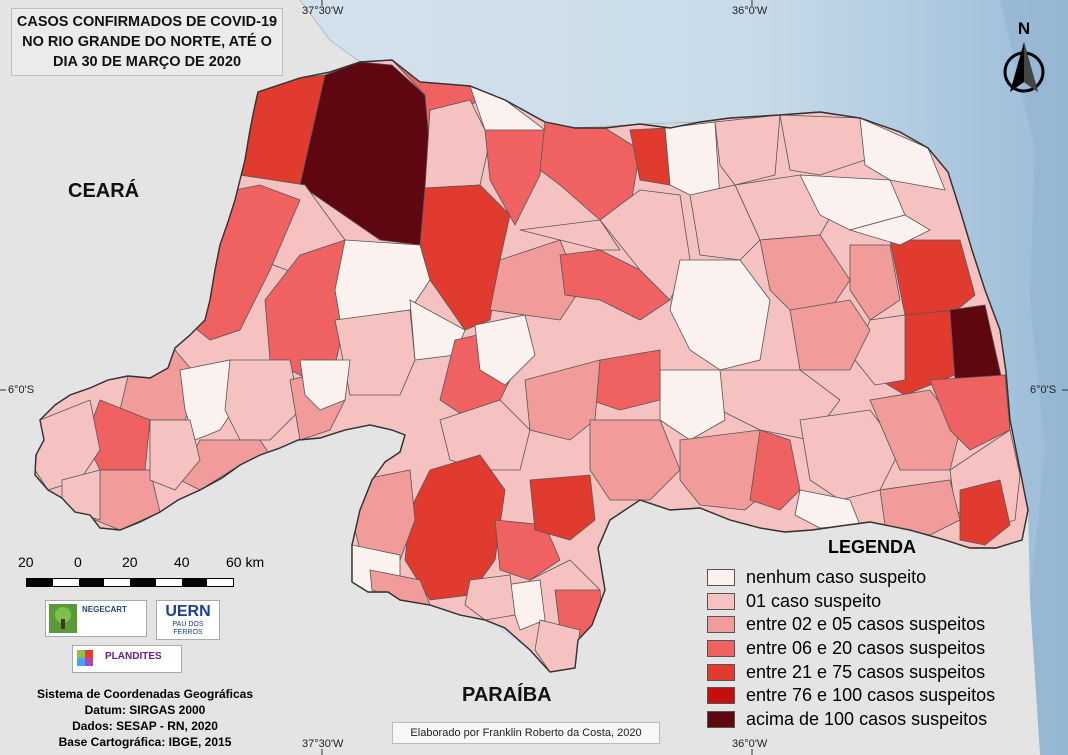 This screenshot has width=1068, height=755. What do you see at coordinates (1043, 390) in the screenshot?
I see `coord-right: 6°0'S` at bounding box center [1043, 390].